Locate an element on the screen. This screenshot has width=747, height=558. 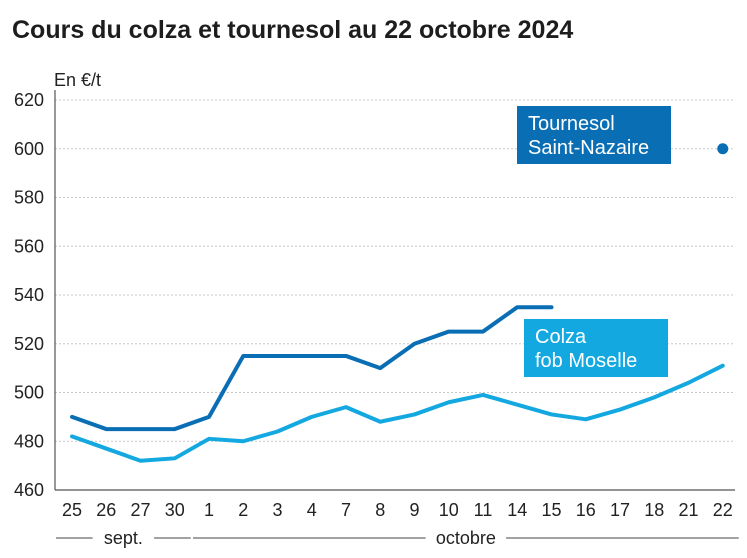
x-tick-label: 4 is located at coordinates (312, 510).